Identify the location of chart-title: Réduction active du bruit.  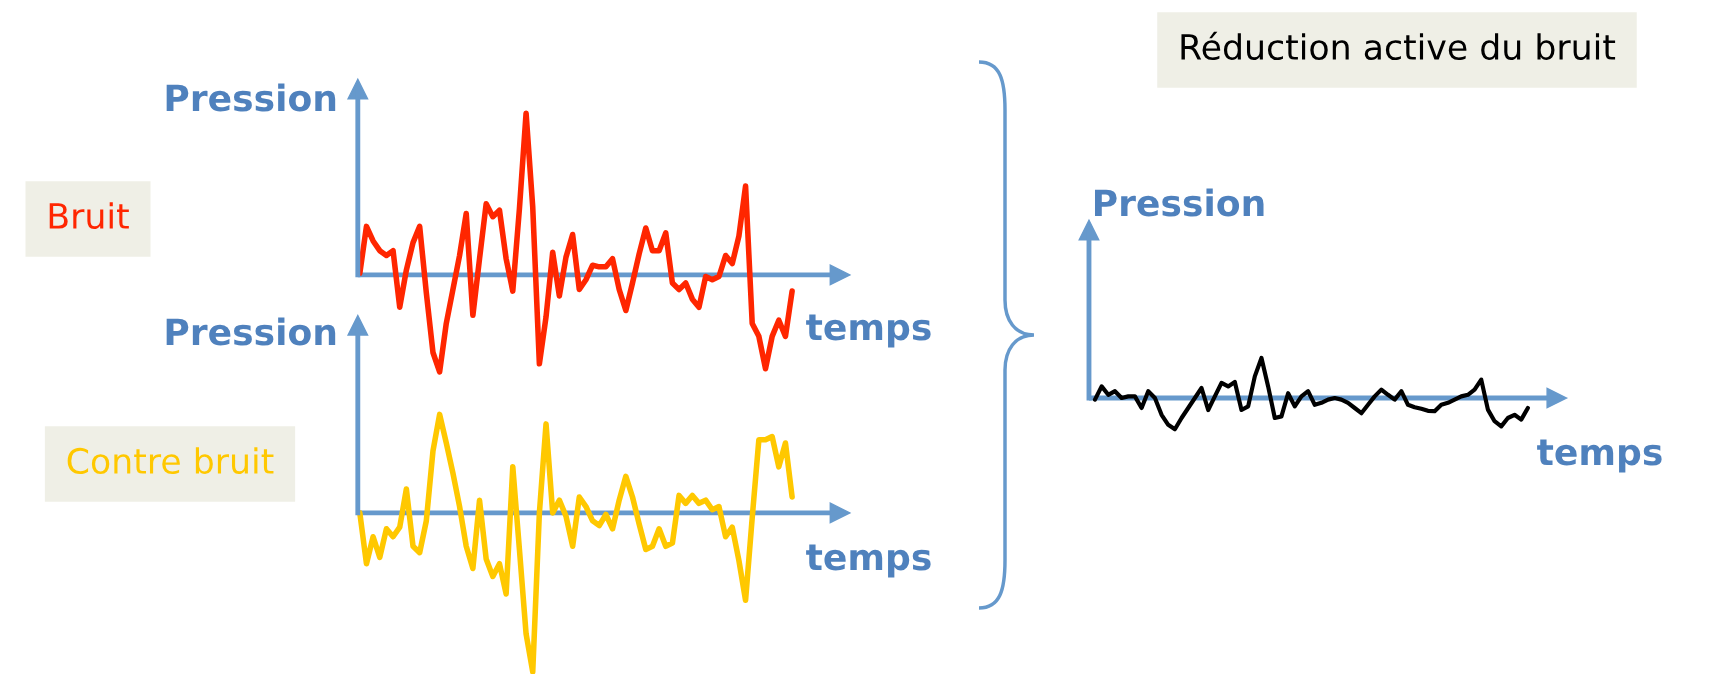
(1398, 46).